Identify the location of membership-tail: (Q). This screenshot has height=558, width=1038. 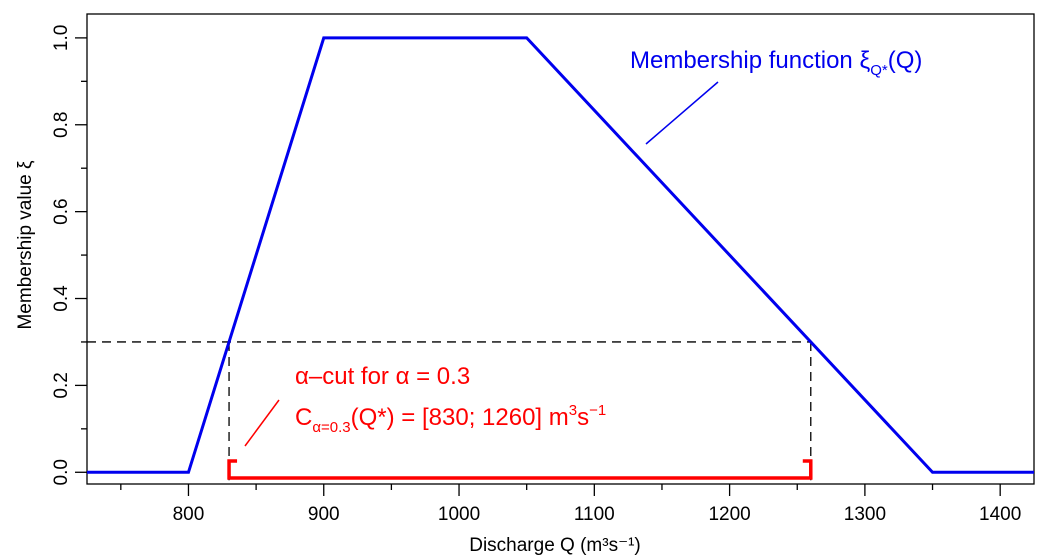
(905, 60).